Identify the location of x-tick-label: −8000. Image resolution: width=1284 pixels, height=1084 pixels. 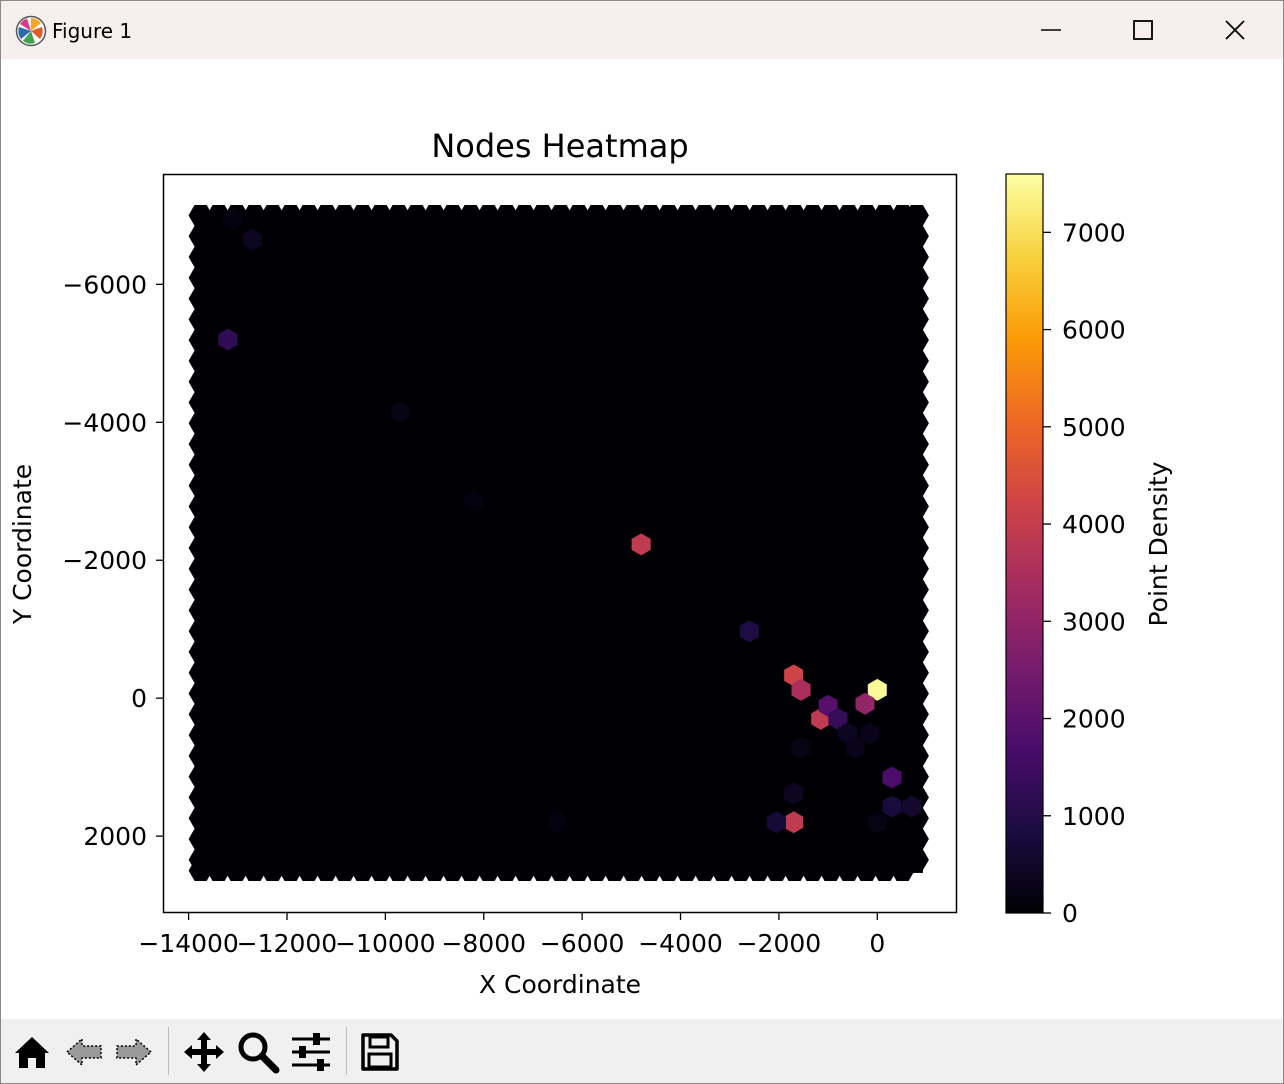
(483, 943).